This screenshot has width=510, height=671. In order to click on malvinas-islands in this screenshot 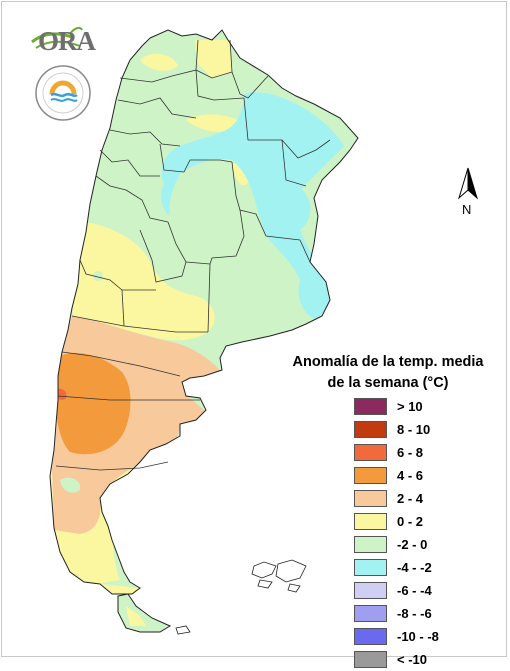, I will do `click(279, 576)`.